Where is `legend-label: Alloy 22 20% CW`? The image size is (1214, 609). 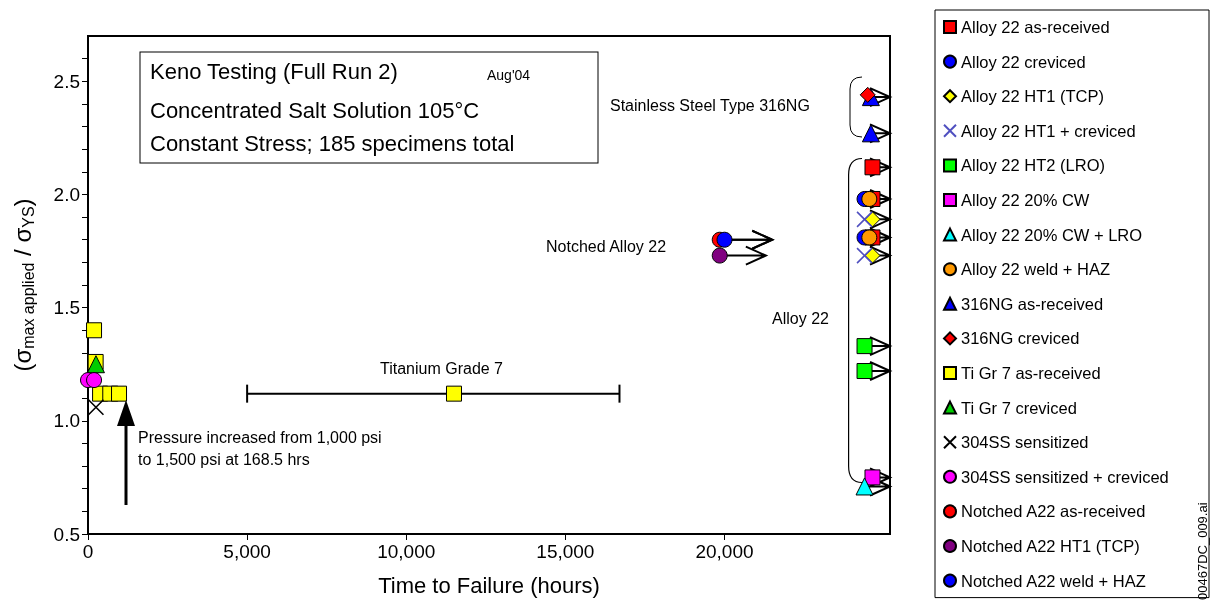 legend-label: Alloy 22 20% CW is located at coordinates (1025, 200).